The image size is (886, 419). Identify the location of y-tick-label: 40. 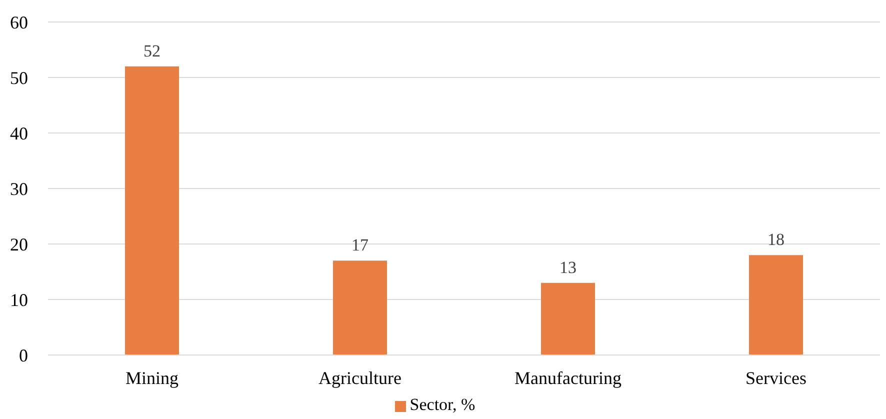
(19, 133).